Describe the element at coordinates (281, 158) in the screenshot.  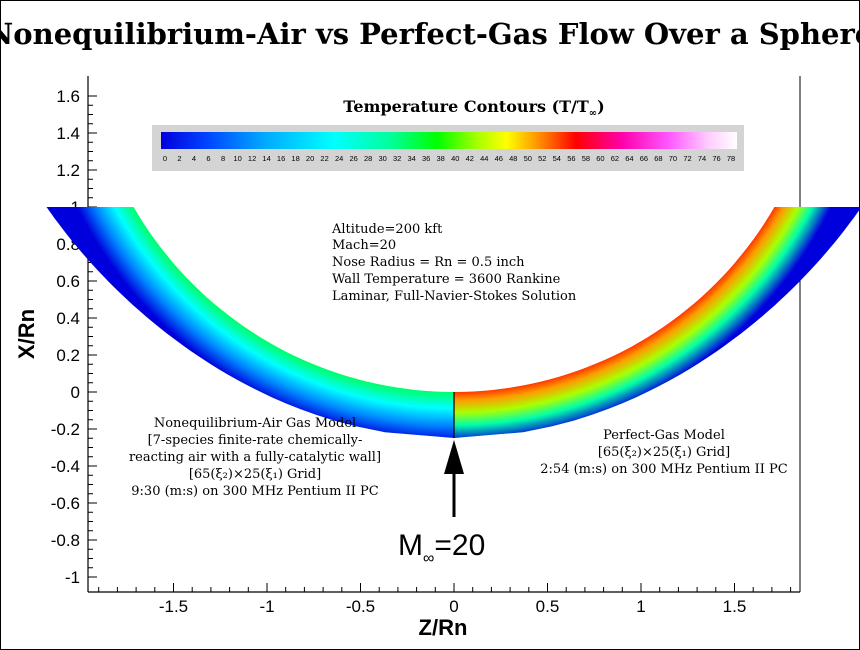
I see `legend-level-label: 16` at that location.